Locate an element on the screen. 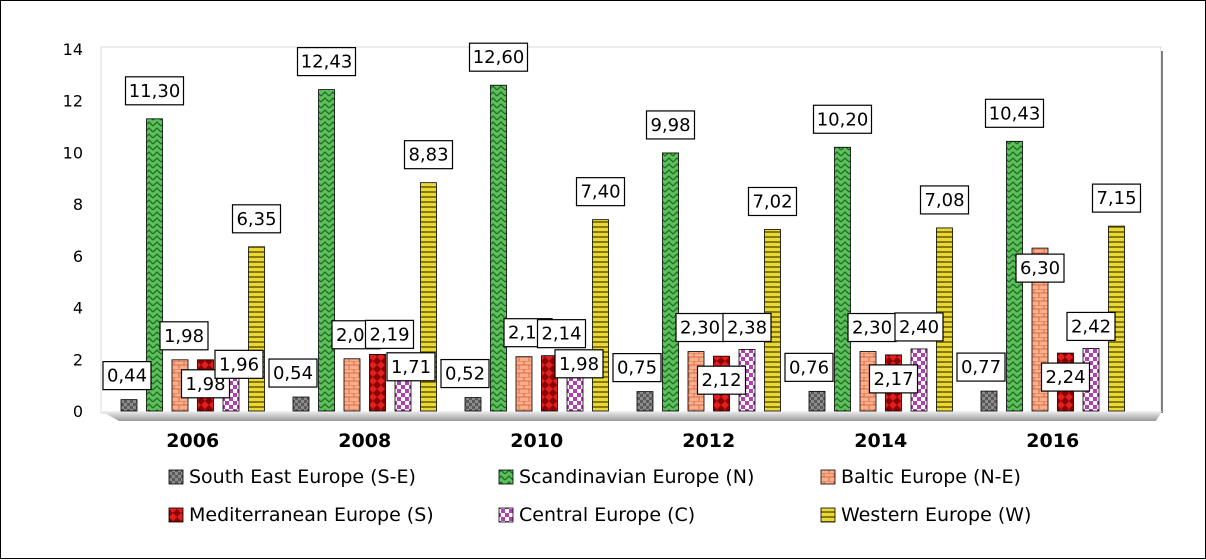 The image size is (1206, 560). data-label: 2,24 is located at coordinates (1065, 377).